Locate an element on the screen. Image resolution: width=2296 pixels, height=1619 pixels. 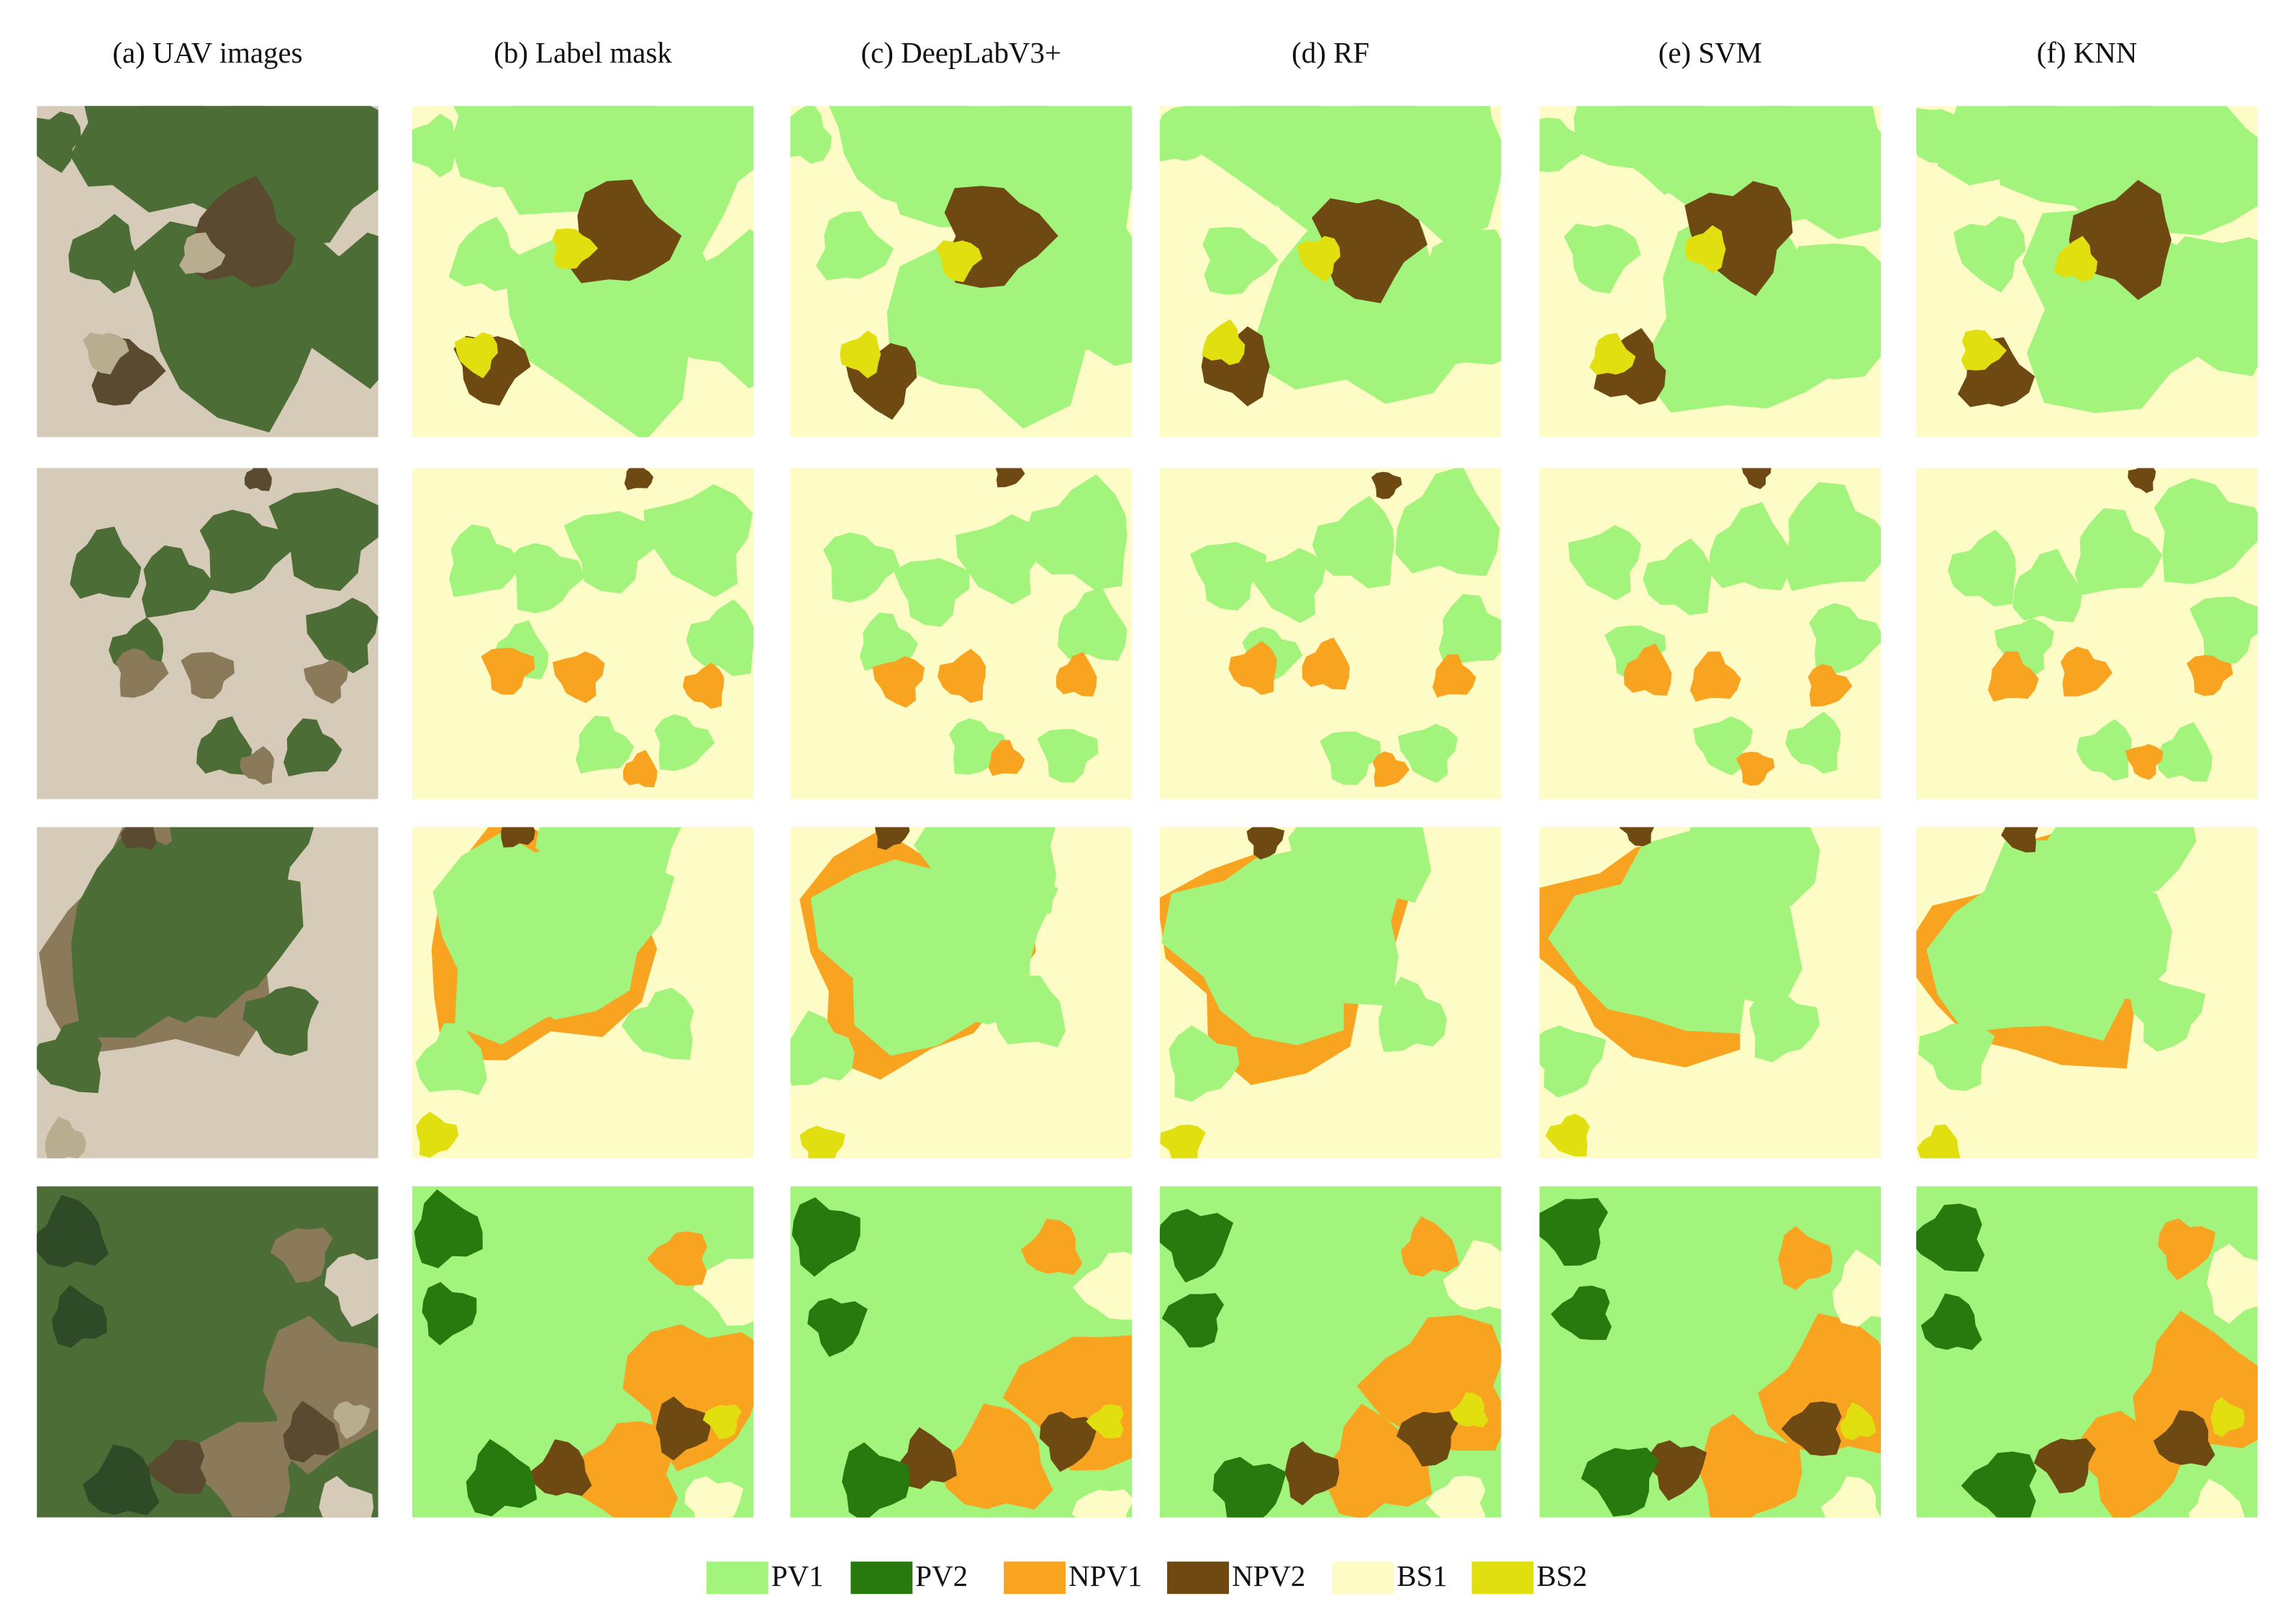
column-title: (d) RF is located at coordinates (1330, 53).